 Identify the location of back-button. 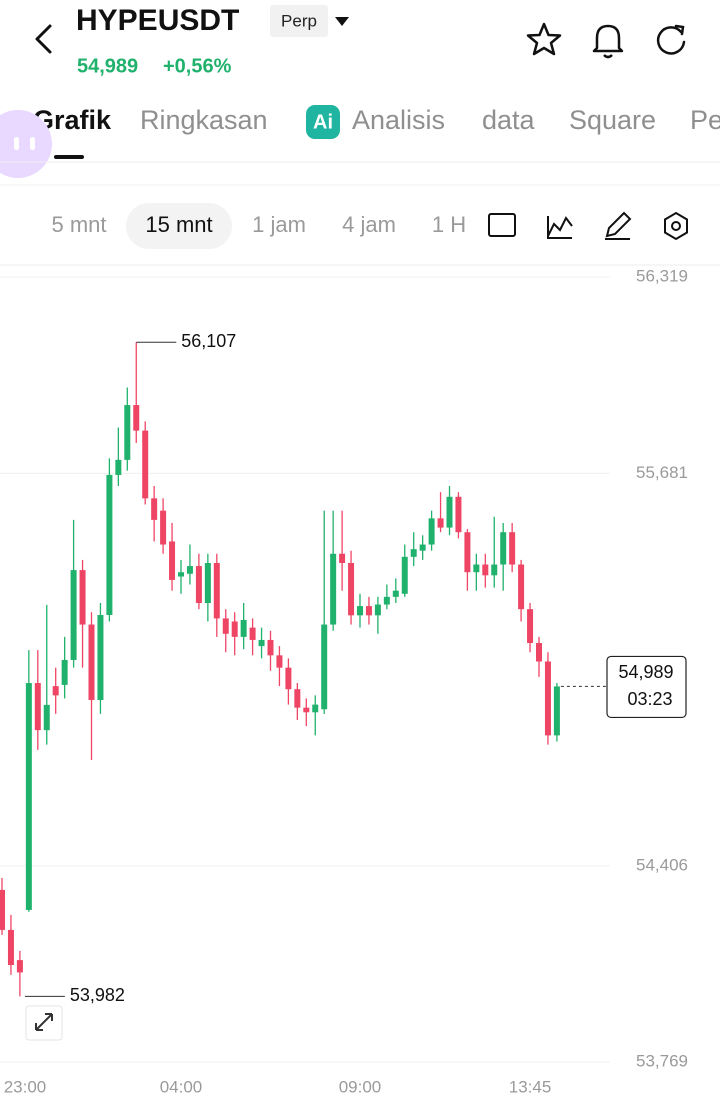
(43, 39).